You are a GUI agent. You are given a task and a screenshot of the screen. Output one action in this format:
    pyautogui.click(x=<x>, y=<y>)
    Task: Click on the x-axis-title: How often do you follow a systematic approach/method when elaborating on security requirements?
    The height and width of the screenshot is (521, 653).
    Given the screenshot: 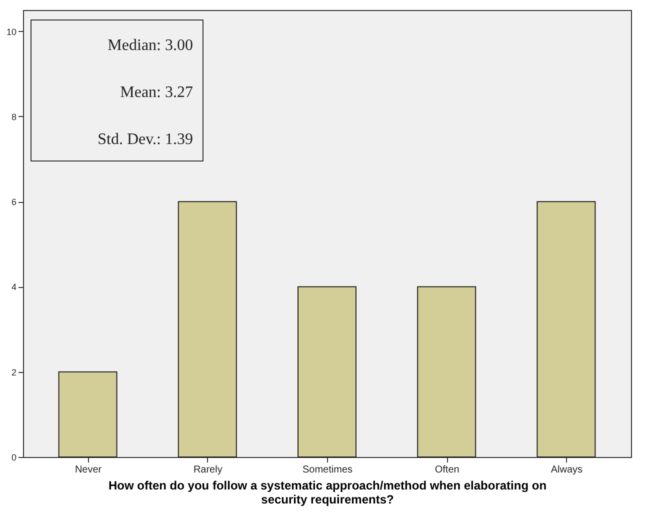 What is the action you would take?
    pyautogui.click(x=327, y=492)
    